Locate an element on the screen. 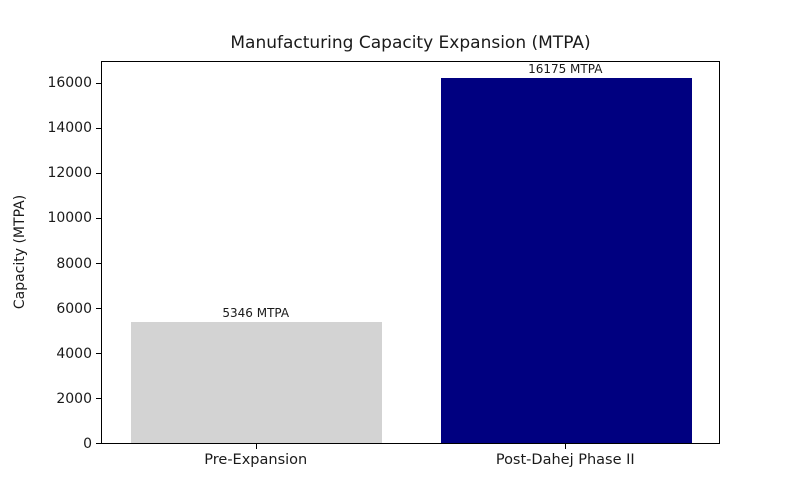  y-tick-label: 0 is located at coordinates (87, 444).